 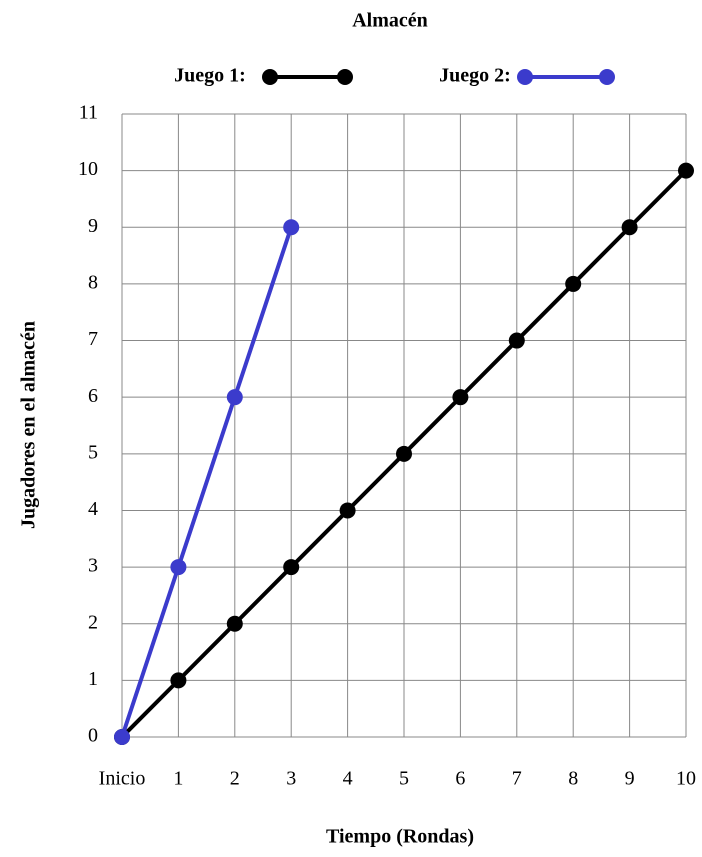 What do you see at coordinates (93, 283) in the screenshot?
I see `y-tick-label: 8` at bounding box center [93, 283].